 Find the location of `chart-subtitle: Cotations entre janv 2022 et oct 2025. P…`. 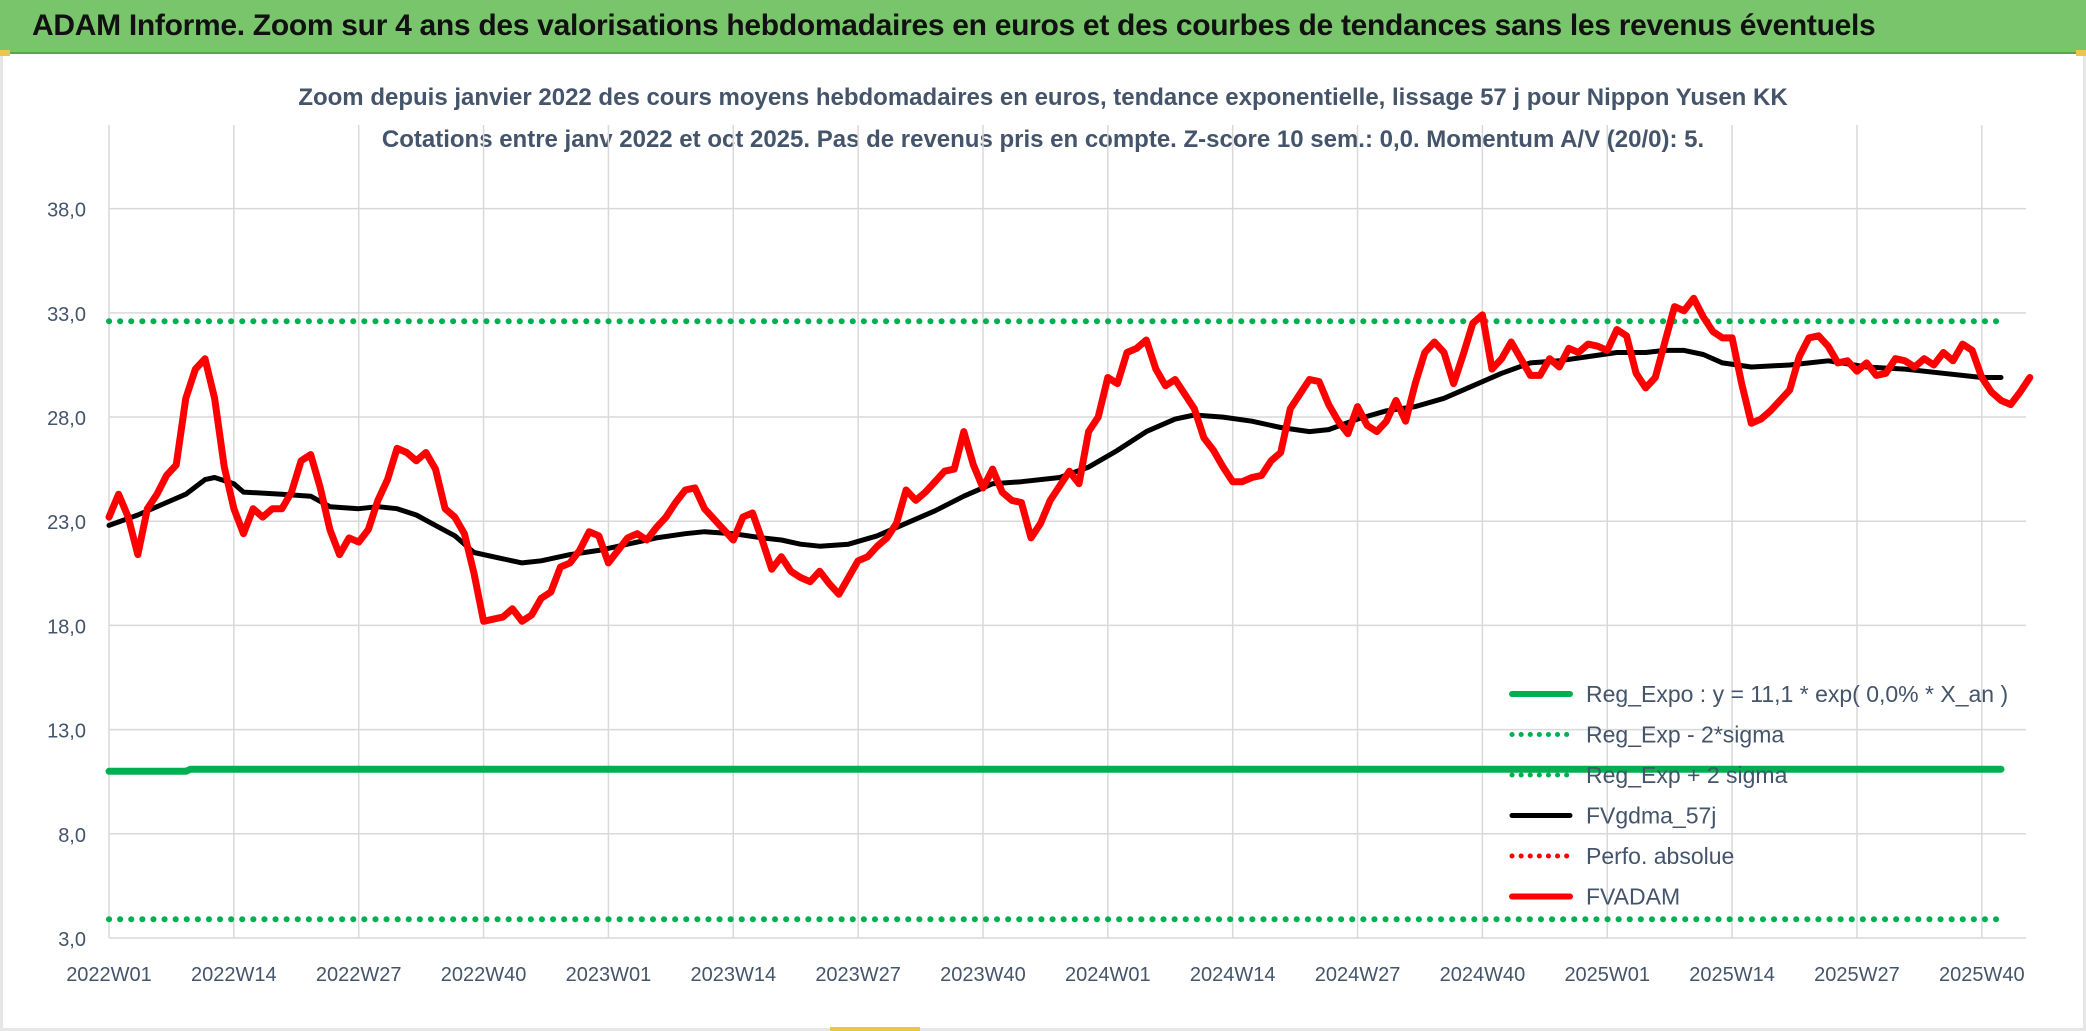

chart-subtitle: Cotations entre janv 2022 et oct 2025. P… is located at coordinates (1043, 139).